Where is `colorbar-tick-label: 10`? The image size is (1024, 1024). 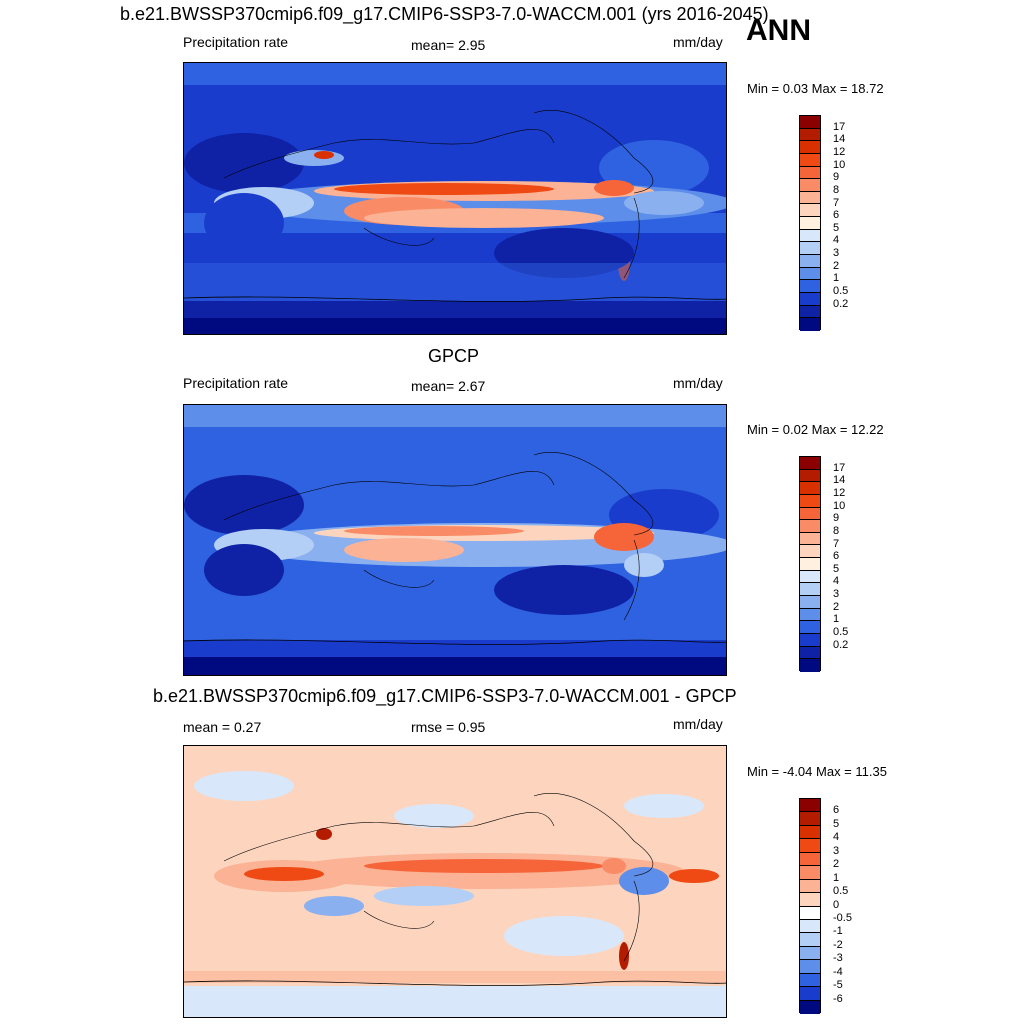
colorbar-tick-label: 10 is located at coordinates (839, 164).